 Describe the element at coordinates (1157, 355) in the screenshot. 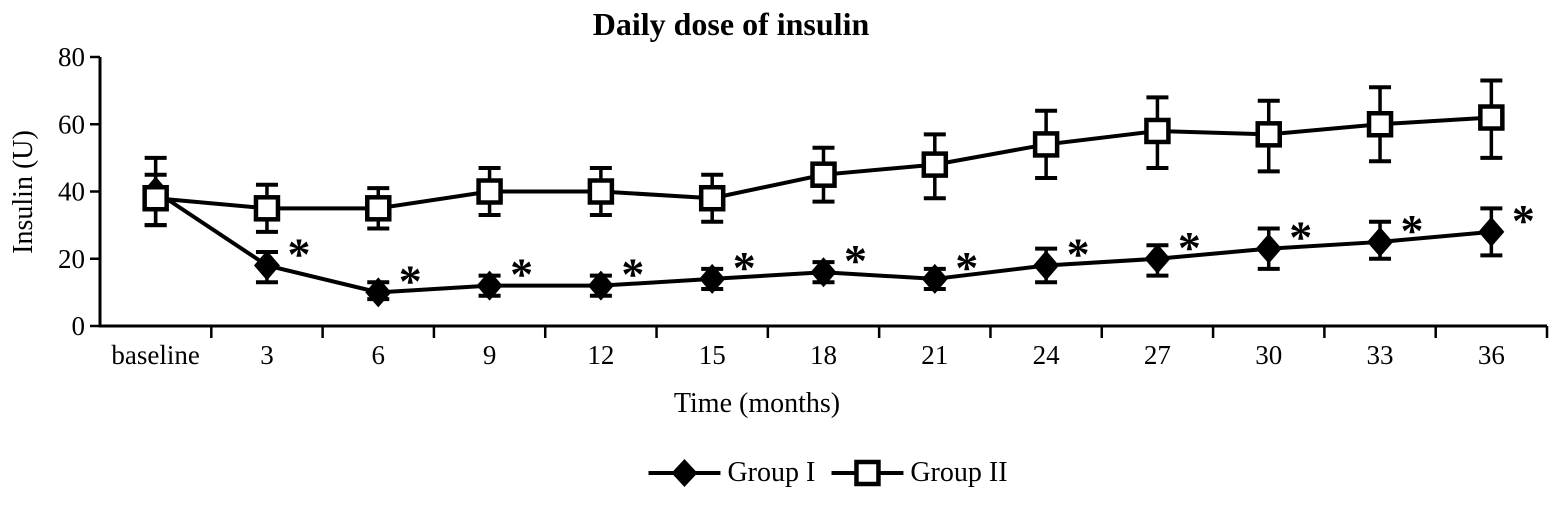

I see `x-tick-label: 27` at that location.